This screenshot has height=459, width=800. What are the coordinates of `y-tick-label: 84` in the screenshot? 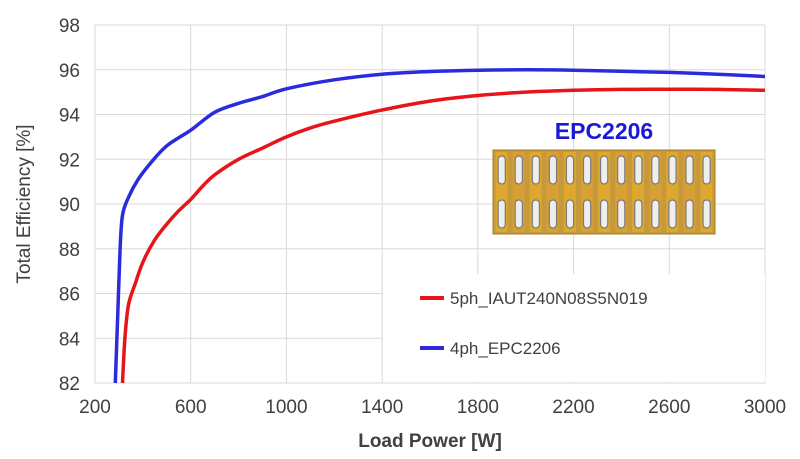 It's located at (70, 339).